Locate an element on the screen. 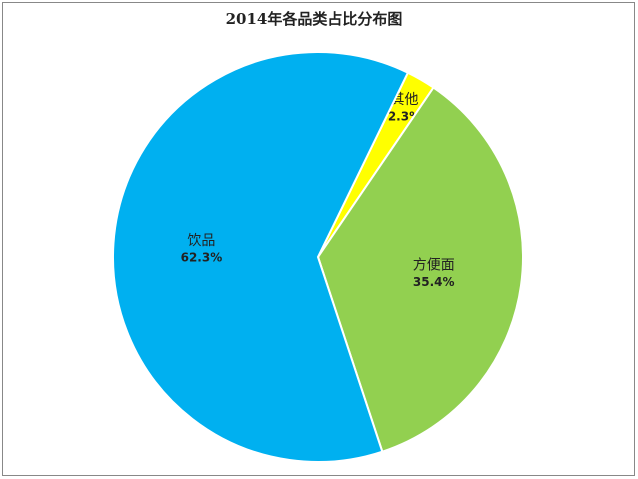 Image resolution: width=638 pixels, height=479 pixels. slice-value-label: 62.3% is located at coordinates (202, 258).